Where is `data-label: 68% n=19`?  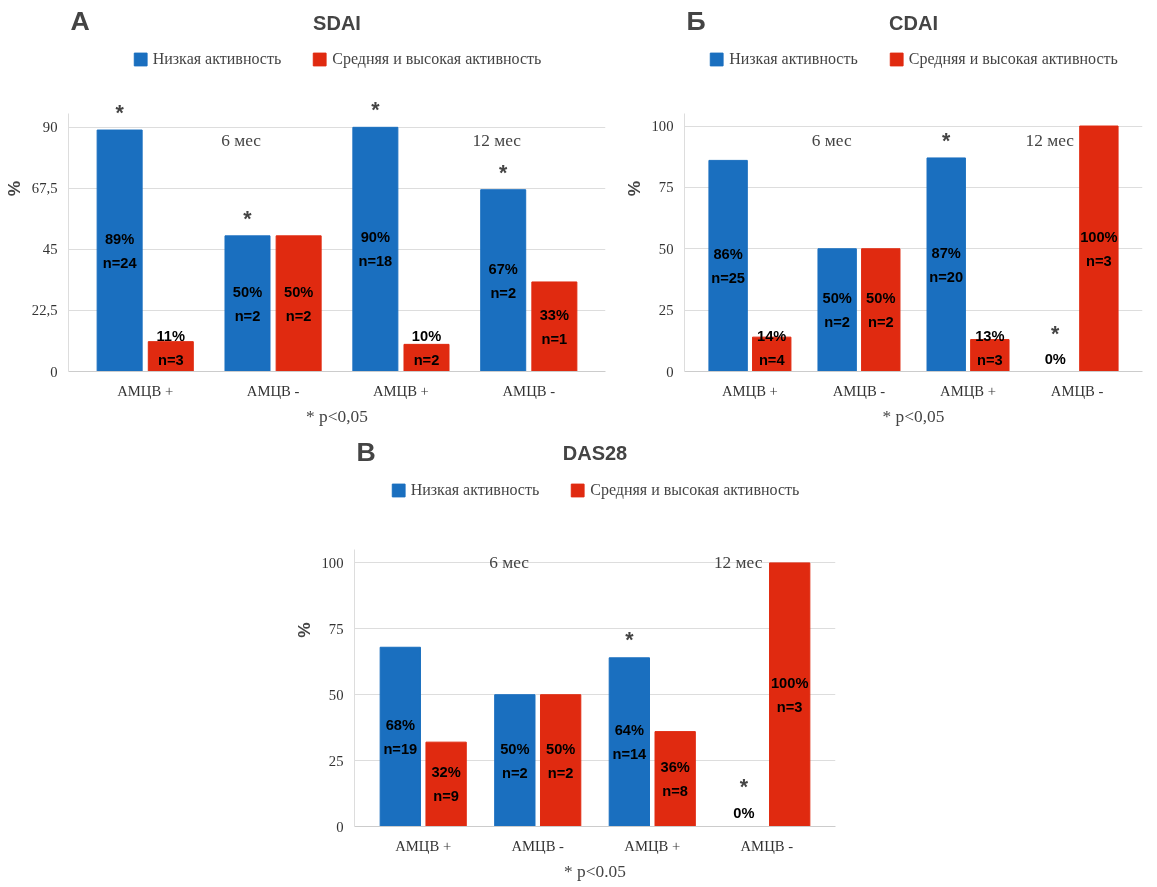
data-label: 68% n=19 is located at coordinates (400, 736).